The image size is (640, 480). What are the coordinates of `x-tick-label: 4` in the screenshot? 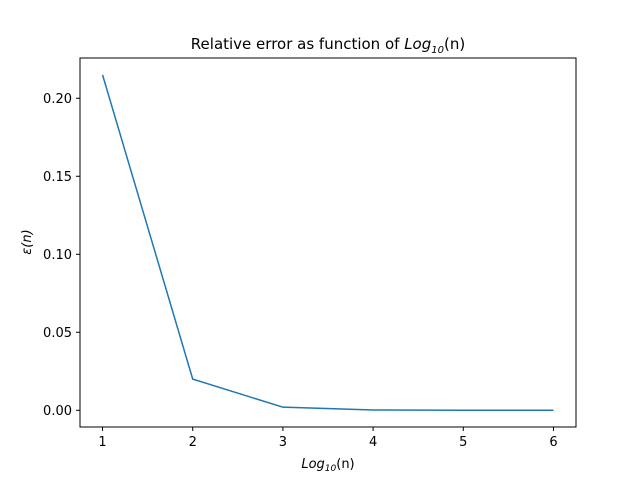 It's located at (373, 442).